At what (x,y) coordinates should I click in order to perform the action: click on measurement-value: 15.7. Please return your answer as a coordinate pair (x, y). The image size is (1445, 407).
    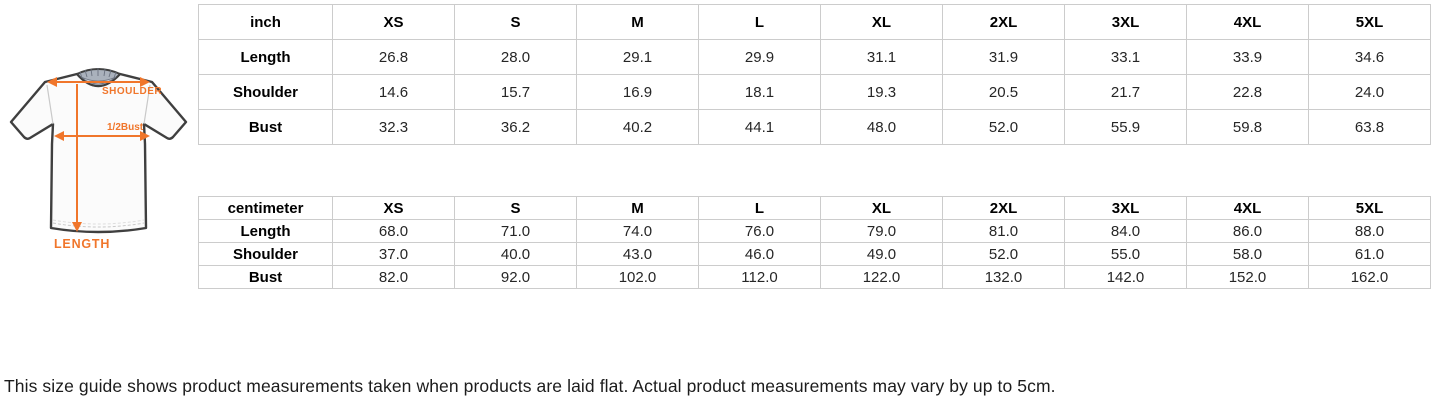
    Looking at the image, I should click on (515, 92).